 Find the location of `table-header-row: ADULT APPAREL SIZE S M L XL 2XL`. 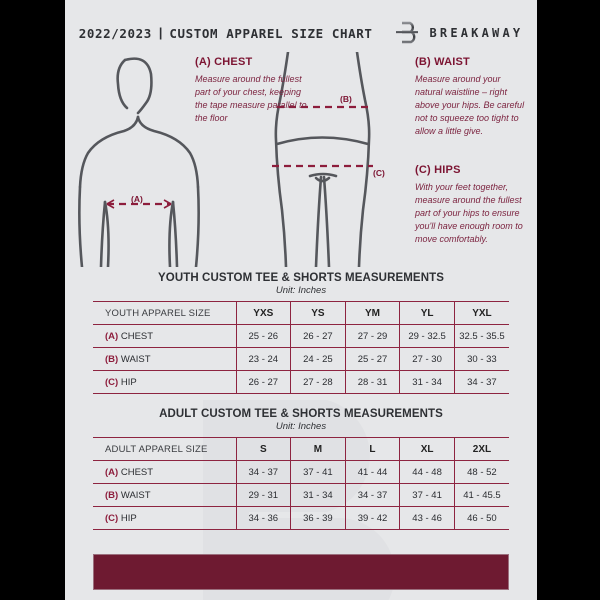

table-header-row: ADULT APPAREL SIZE S M L XL 2XL is located at coordinates (301, 449).